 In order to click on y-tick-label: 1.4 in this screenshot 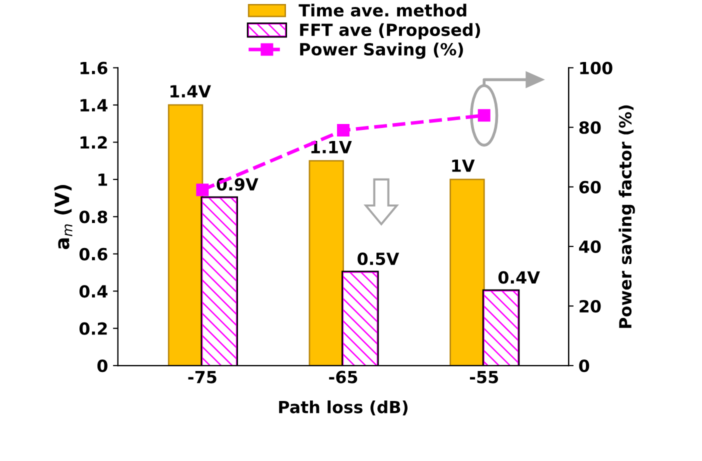, I will do `click(94, 105)`.